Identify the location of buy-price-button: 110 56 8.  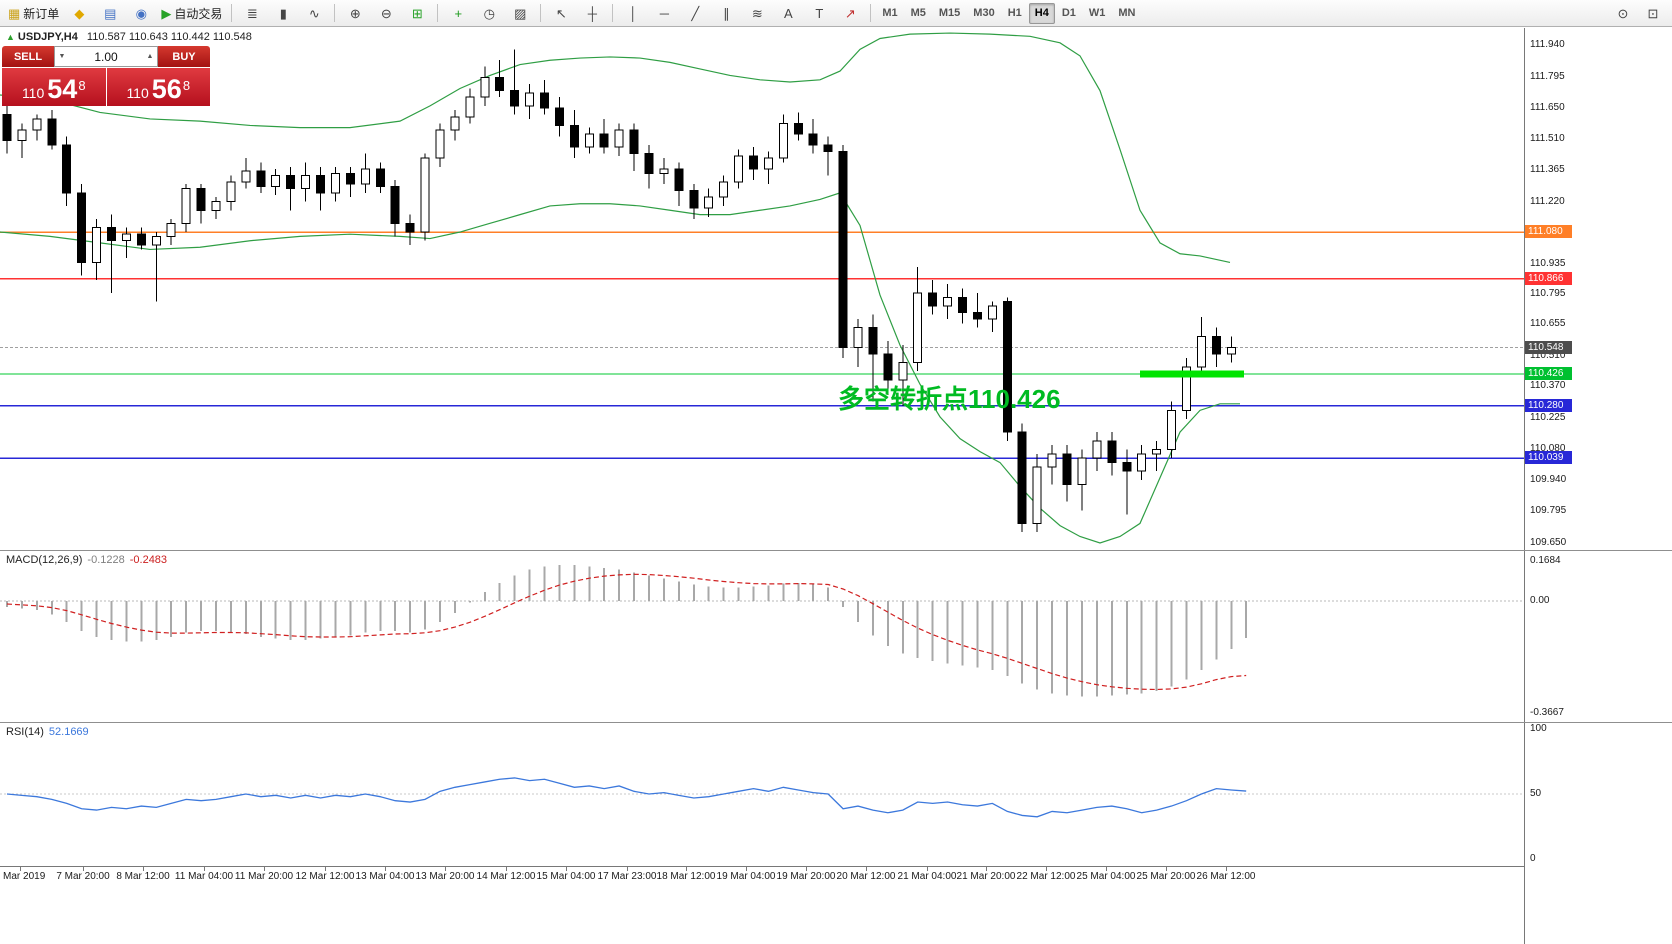
(158, 87).